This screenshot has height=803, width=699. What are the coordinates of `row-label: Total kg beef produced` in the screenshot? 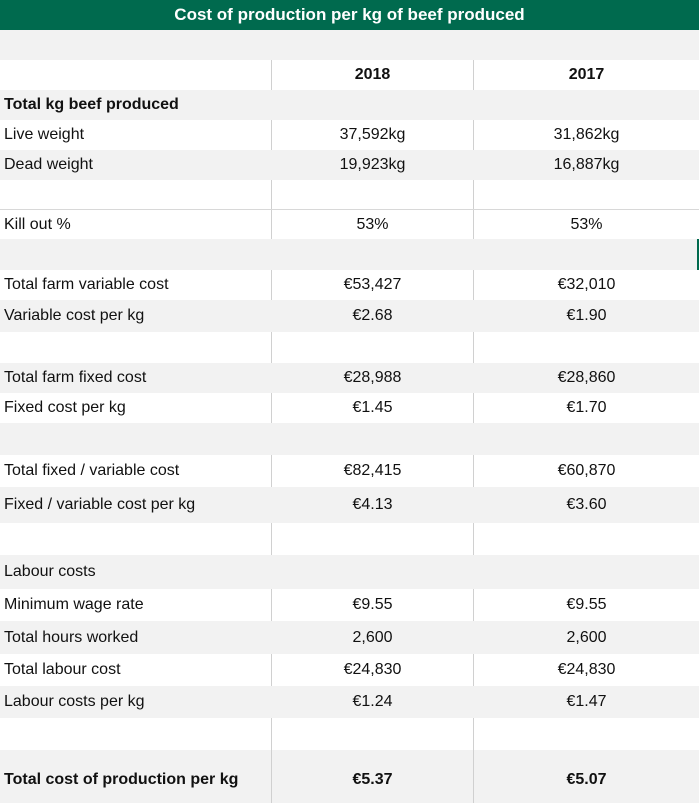 It's located at (91, 104).